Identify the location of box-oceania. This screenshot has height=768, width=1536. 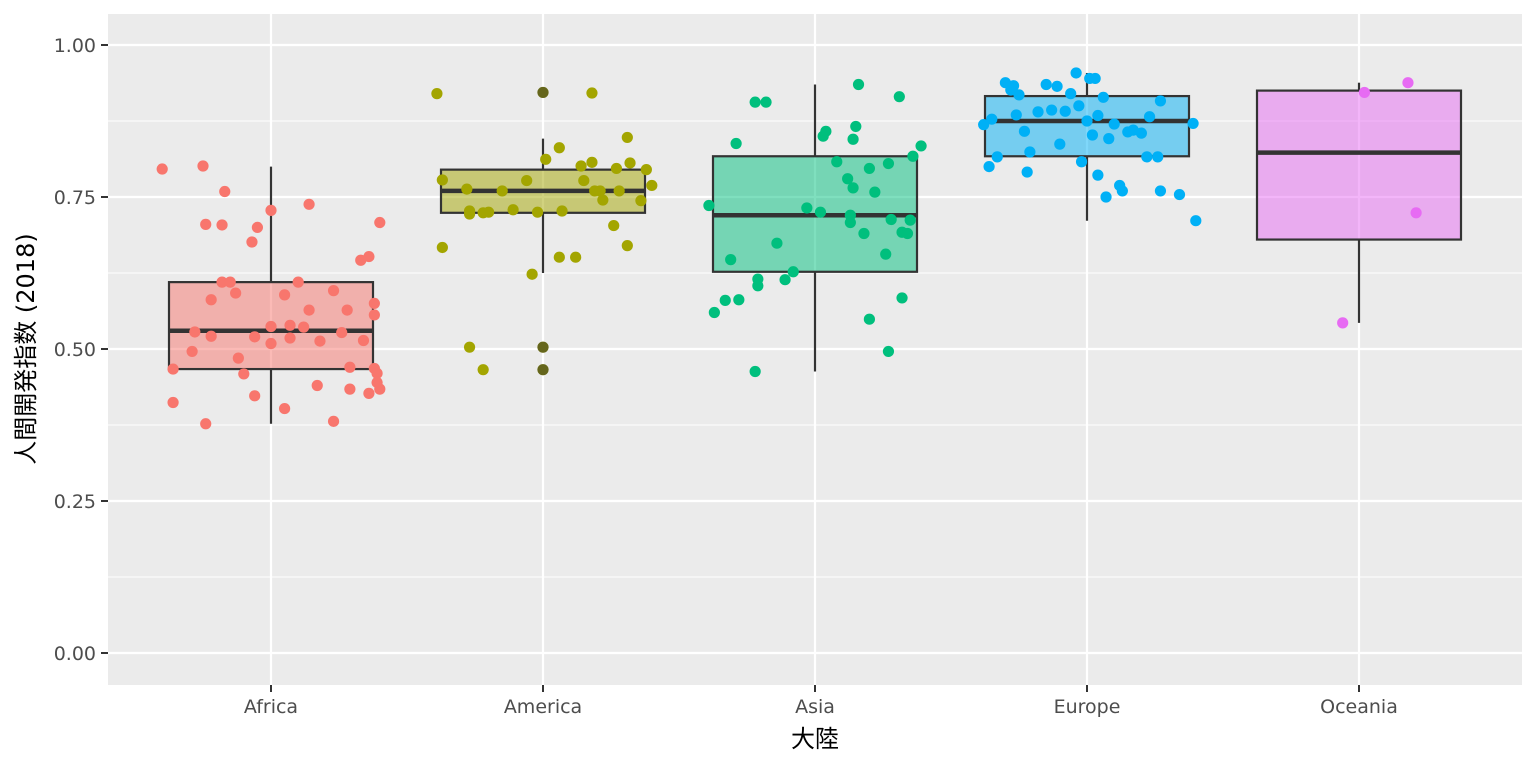
(1359, 165).